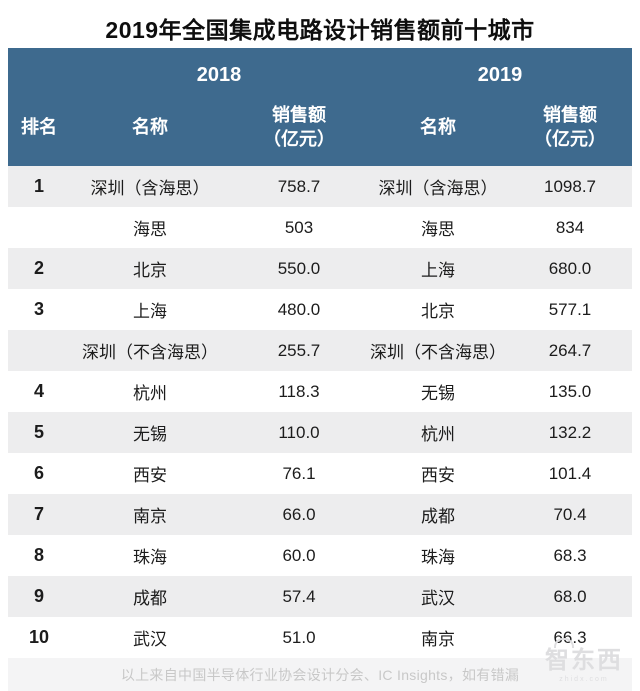 The height and width of the screenshot is (691, 640). I want to click on city-2019-cell: 上海, so click(438, 268).